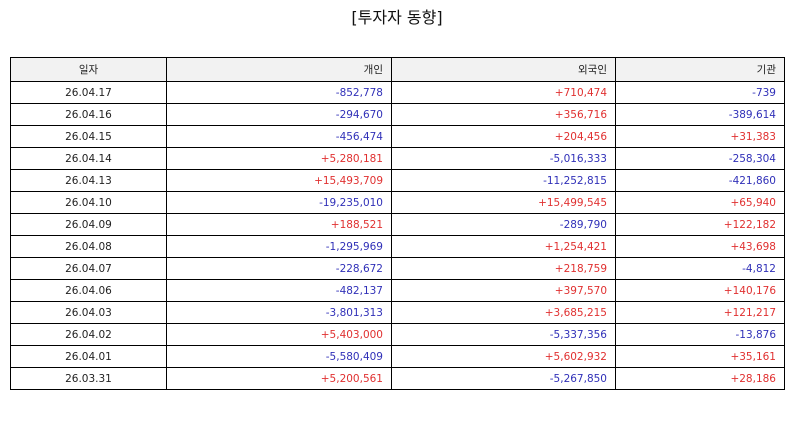 The width and height of the screenshot is (794, 425). Describe the element at coordinates (700, 356) in the screenshot. I see `cell-institution: +35,161` at that location.